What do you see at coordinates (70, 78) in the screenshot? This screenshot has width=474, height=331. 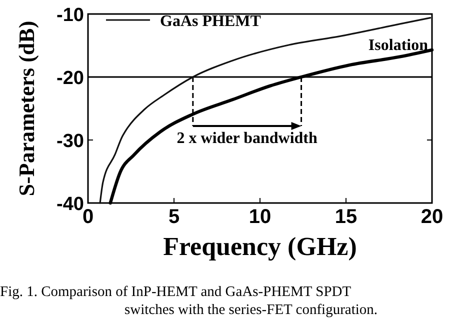 I see `y-tick-label: -20` at bounding box center [70, 78].